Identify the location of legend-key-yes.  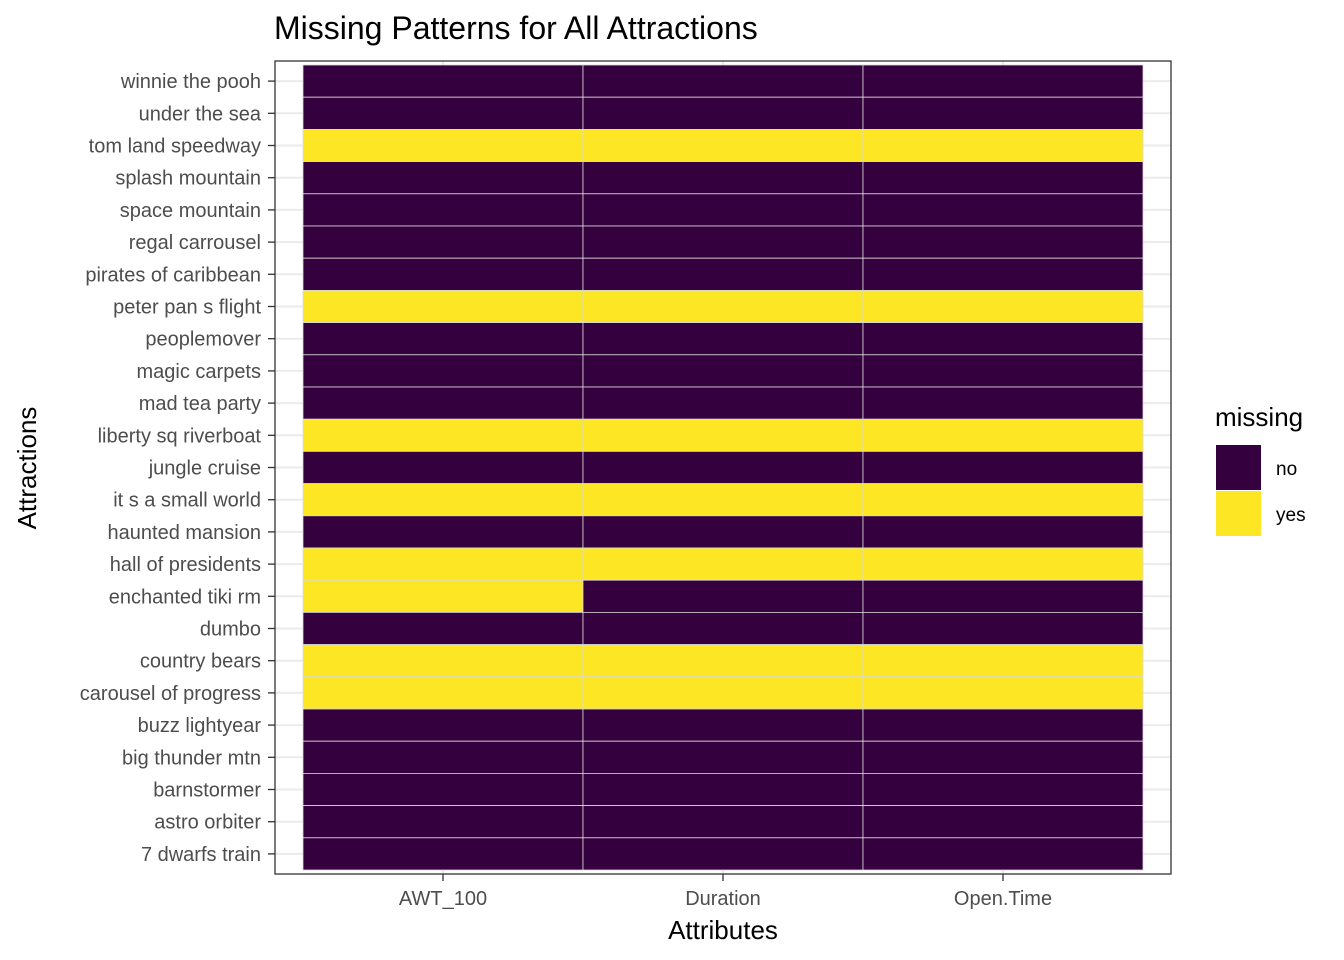
(1238, 513).